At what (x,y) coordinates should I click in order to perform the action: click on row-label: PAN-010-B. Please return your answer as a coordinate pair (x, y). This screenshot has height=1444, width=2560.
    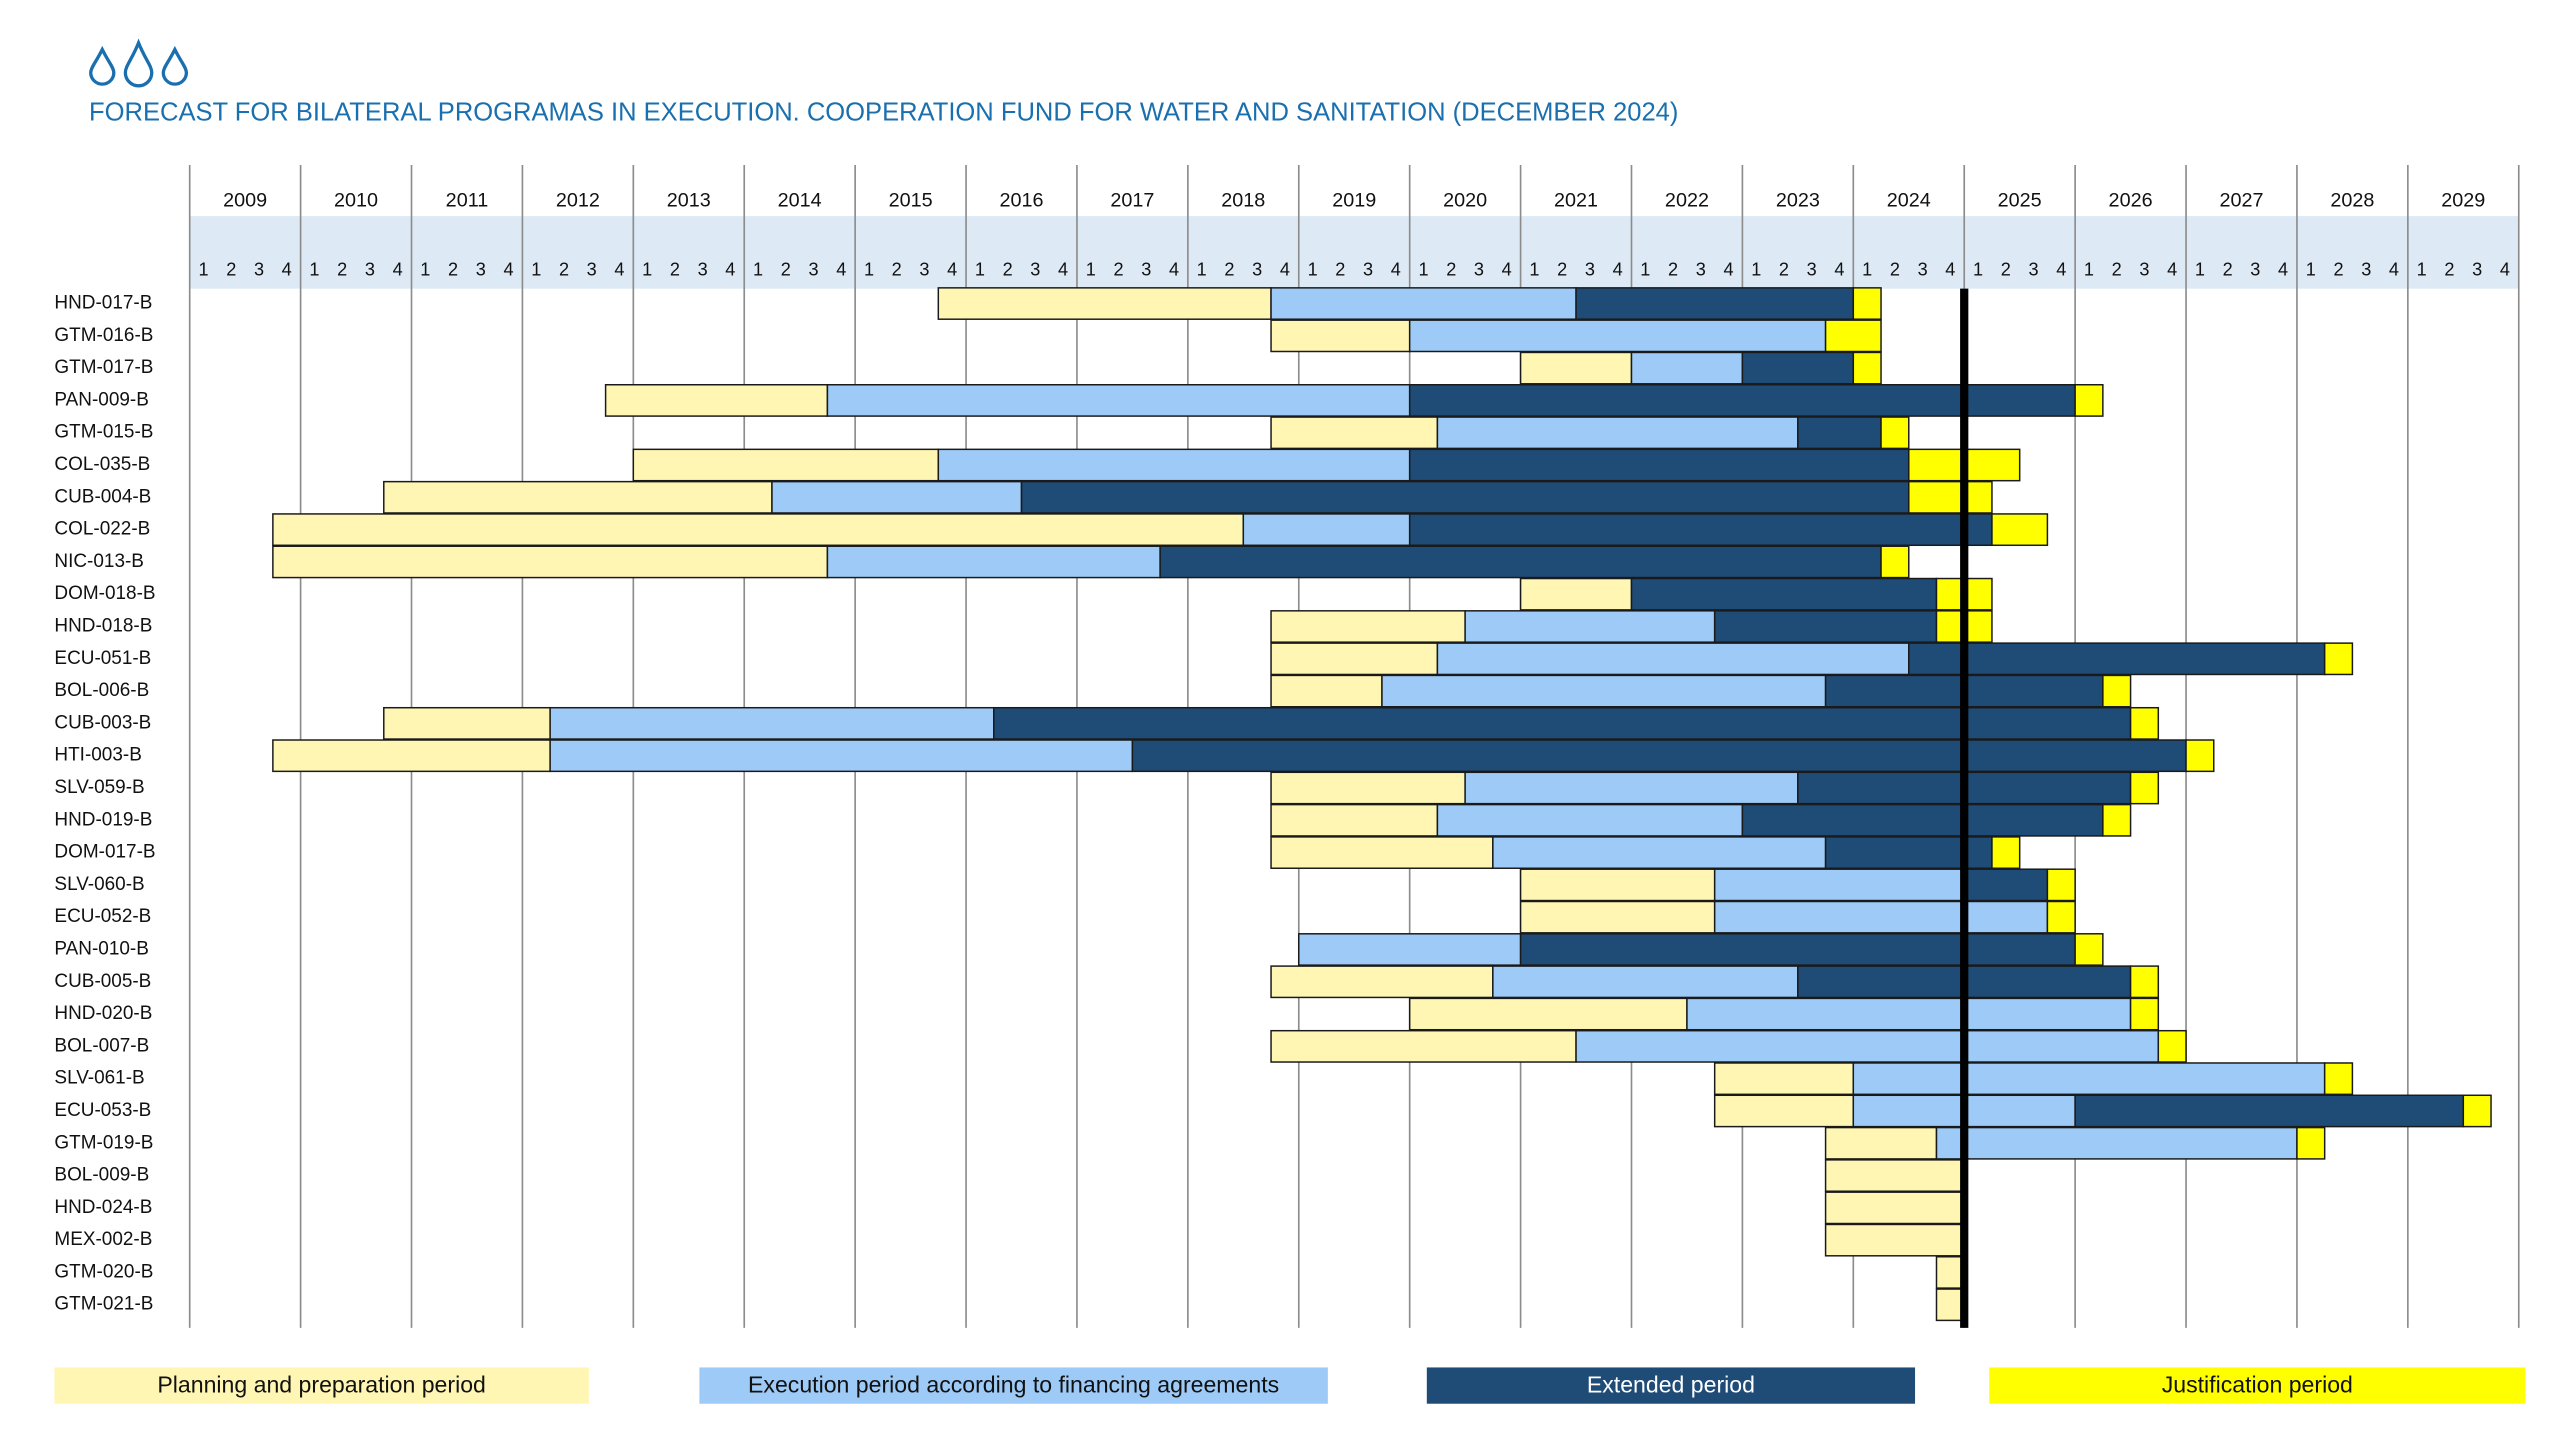
    Looking at the image, I should click on (101, 948).